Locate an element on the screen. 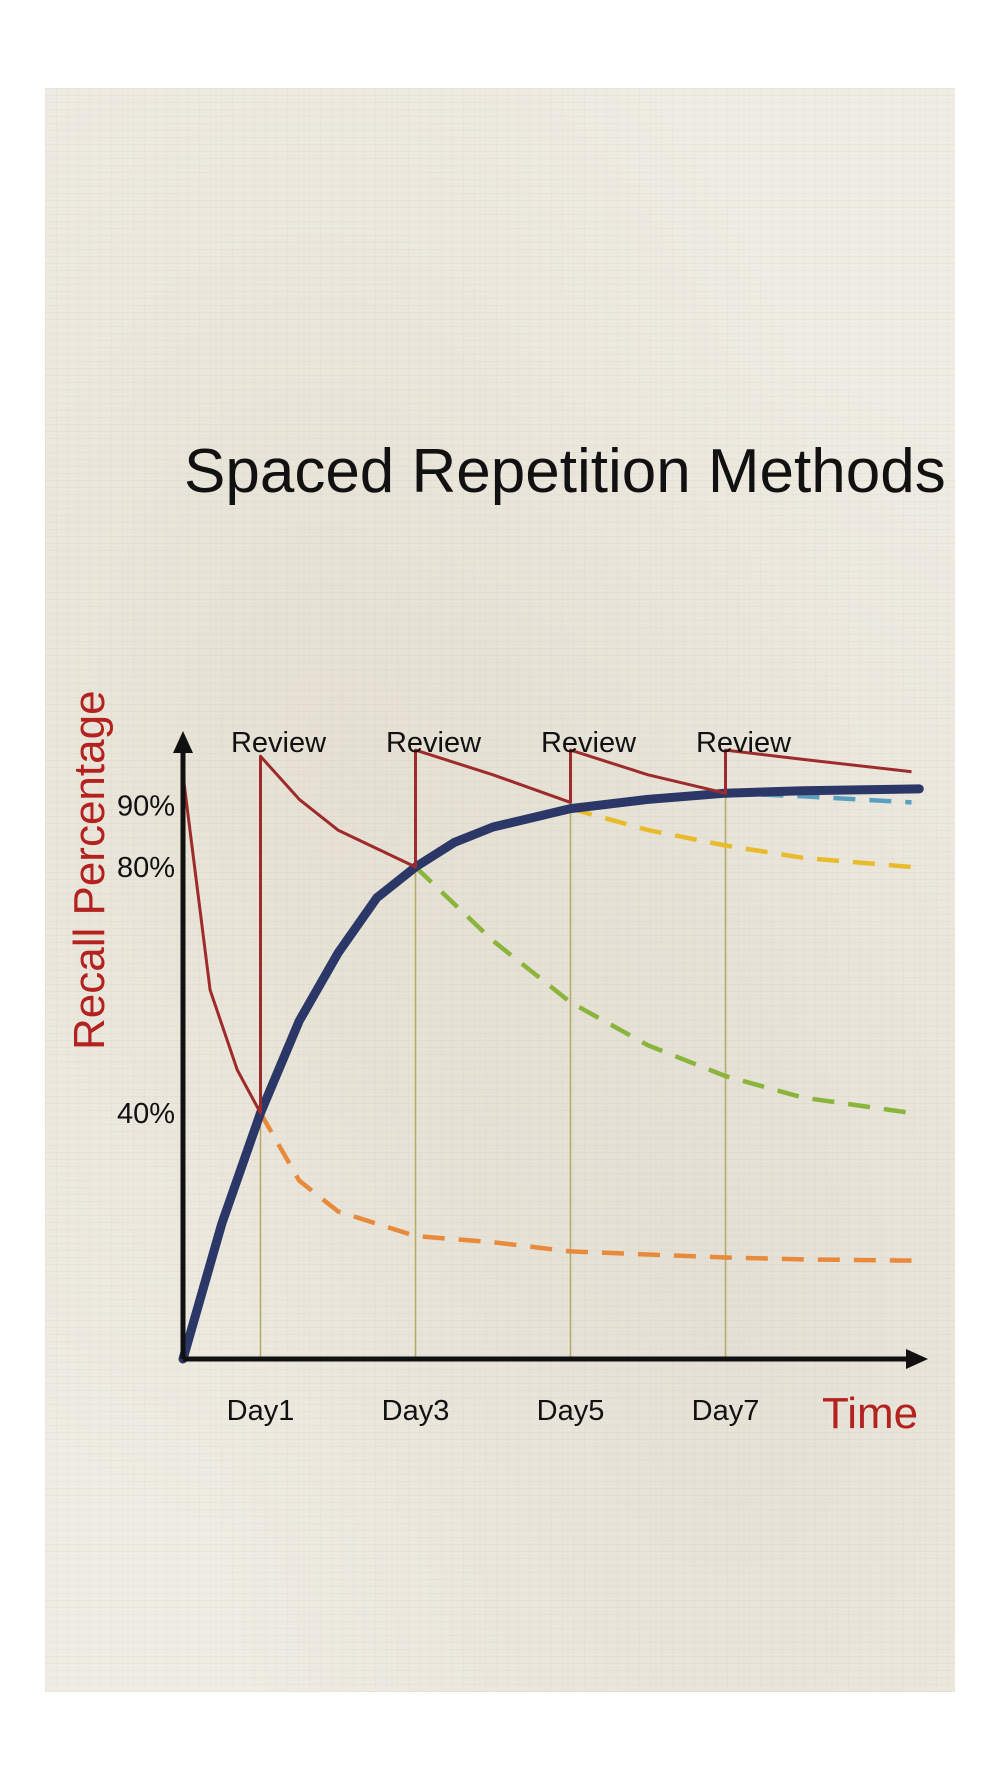 The image size is (1000, 1778). y-axis-arrowhead is located at coordinates (183, 742).